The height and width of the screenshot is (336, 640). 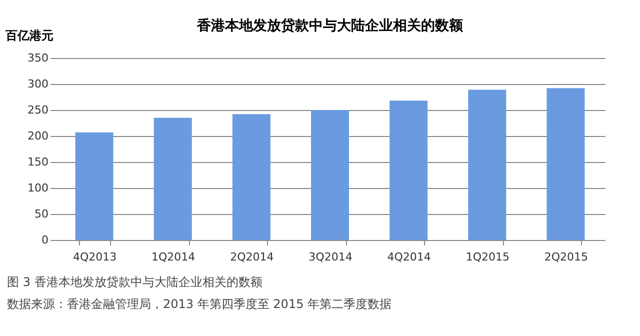 What do you see at coordinates (488, 257) in the screenshot?
I see `x-tick-label: 1Q2015` at bounding box center [488, 257].